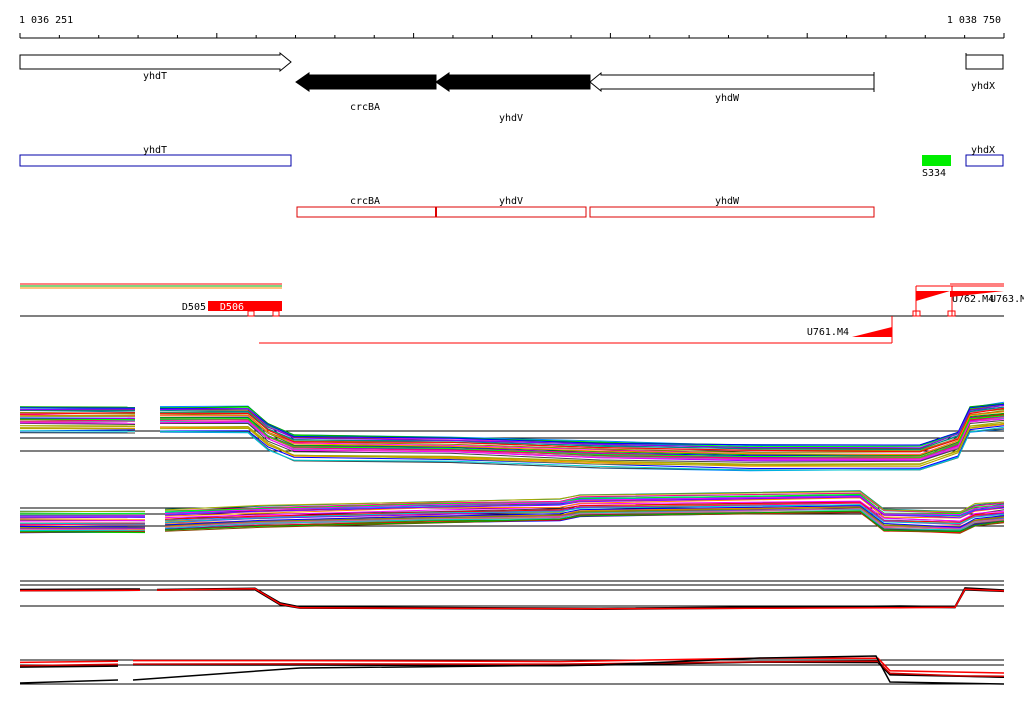 This screenshot has width=1024, height=714. I want to click on probe-label-D506: D506, so click(232, 307).